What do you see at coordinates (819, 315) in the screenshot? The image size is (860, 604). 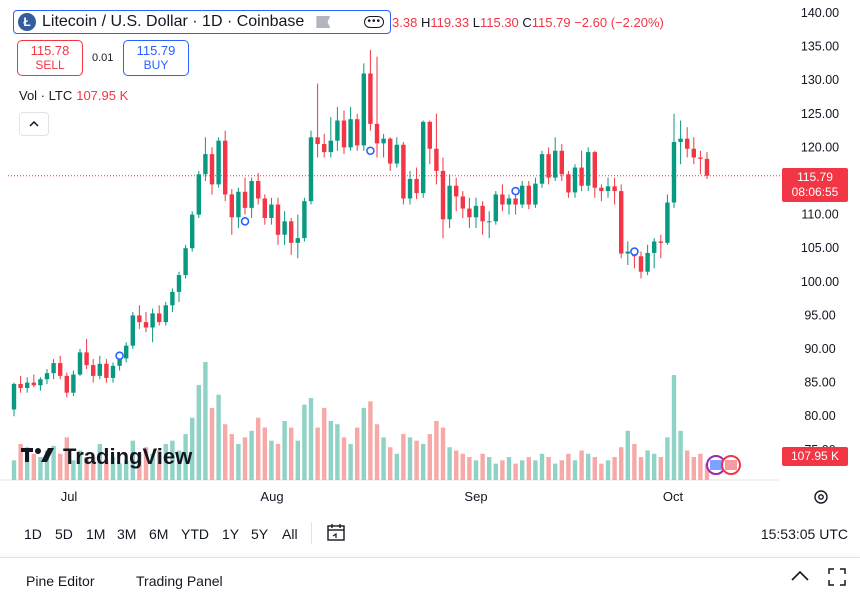 I see `price-tick-label: 95.00` at bounding box center [819, 315].